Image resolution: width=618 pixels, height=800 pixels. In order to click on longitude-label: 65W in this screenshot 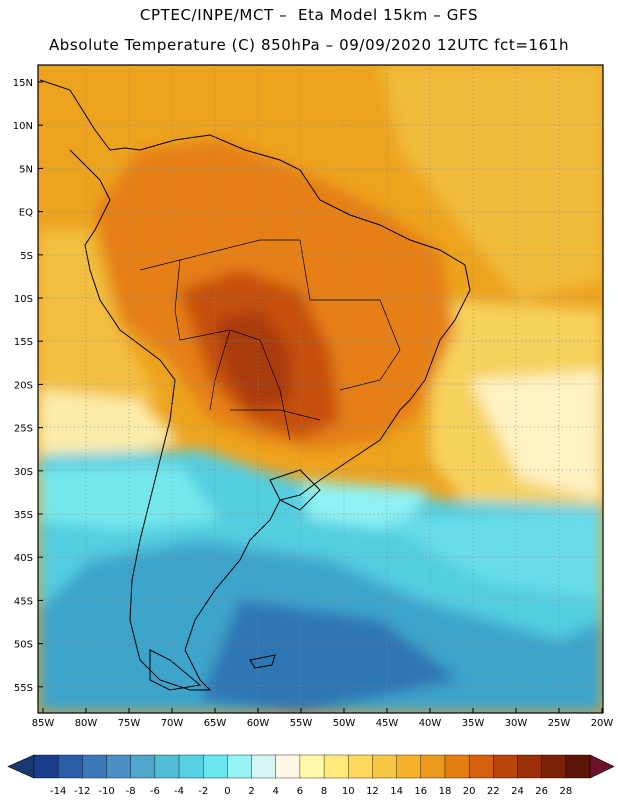, I will do `click(215, 723)`.